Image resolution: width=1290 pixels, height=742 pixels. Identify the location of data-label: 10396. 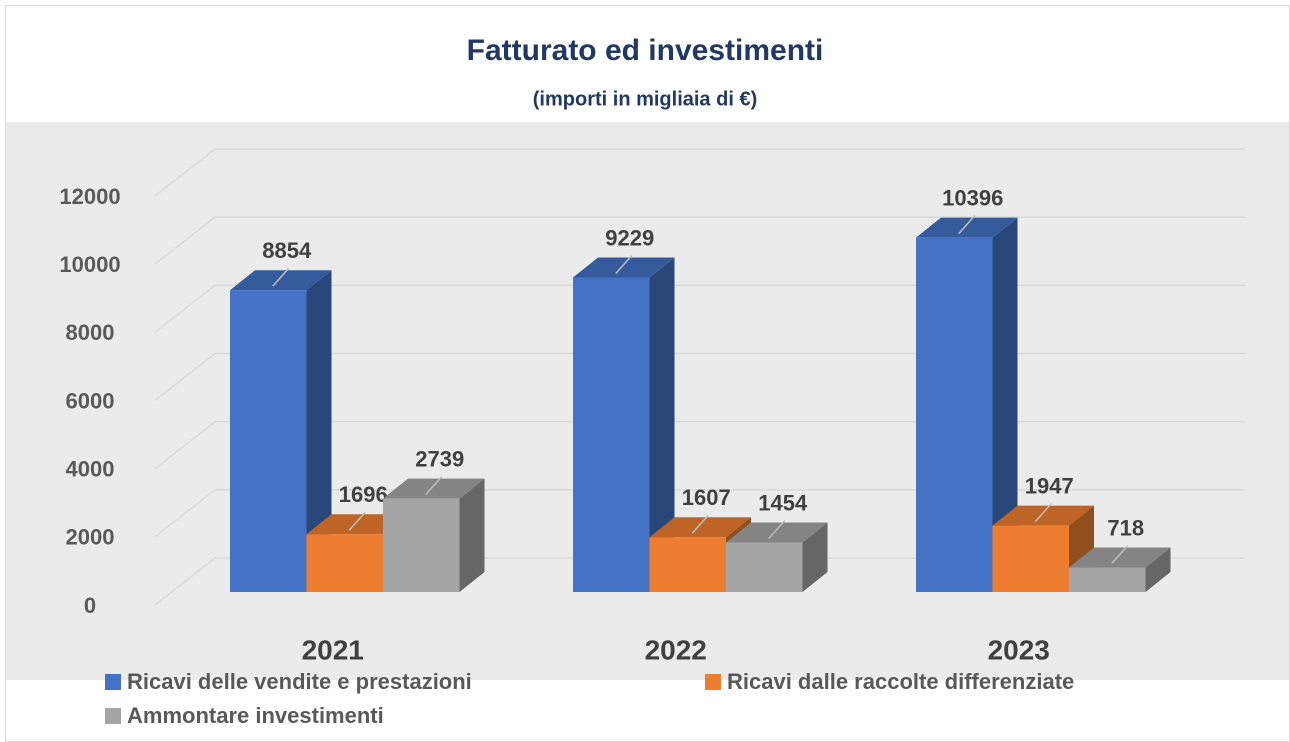
(972, 197).